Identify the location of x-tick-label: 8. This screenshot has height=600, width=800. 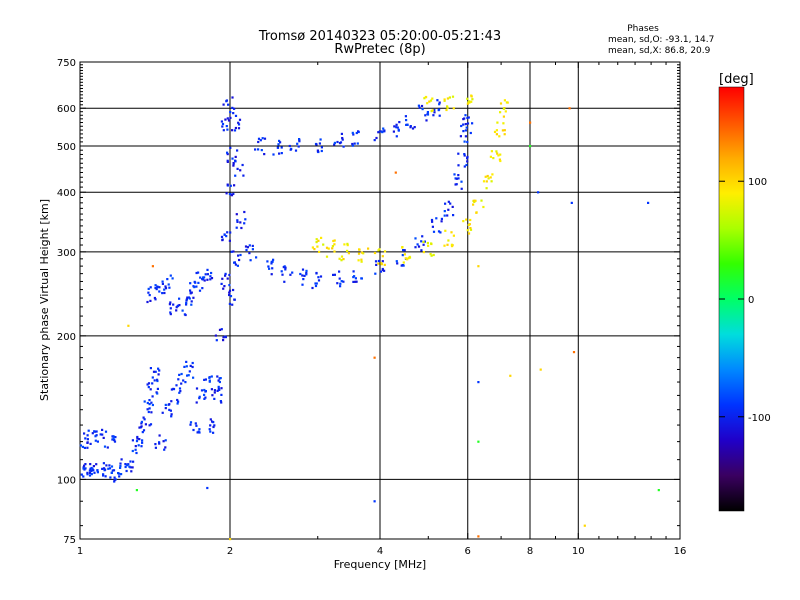
(530, 551).